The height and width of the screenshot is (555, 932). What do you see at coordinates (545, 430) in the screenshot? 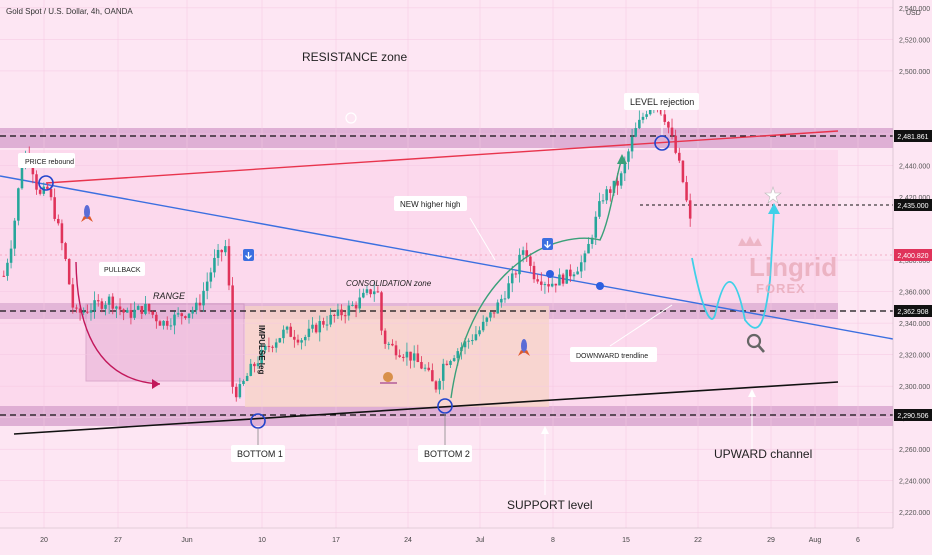
I see `support-pointer-head` at bounding box center [545, 430].